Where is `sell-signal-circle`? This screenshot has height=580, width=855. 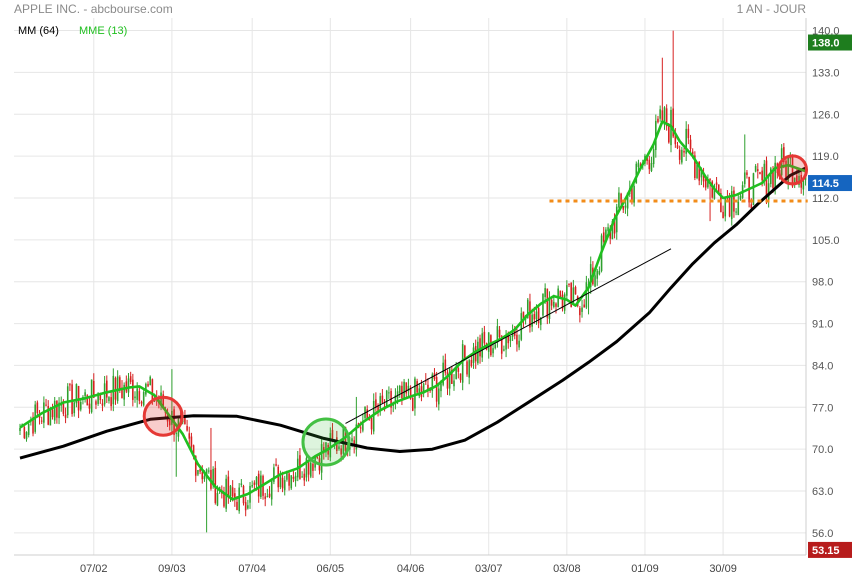 sell-signal-circle is located at coordinates (163, 416).